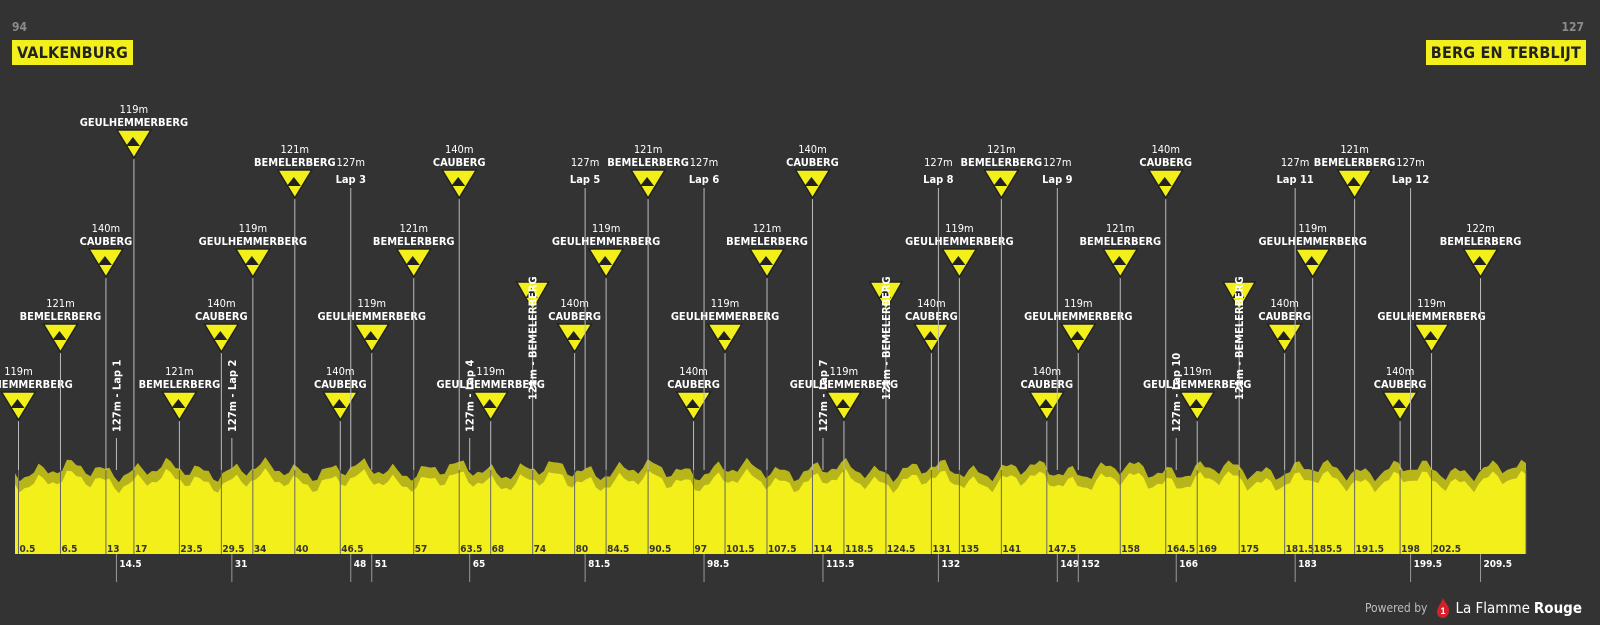  What do you see at coordinates (141, 549) in the screenshot?
I see `km-label: 17` at bounding box center [141, 549].